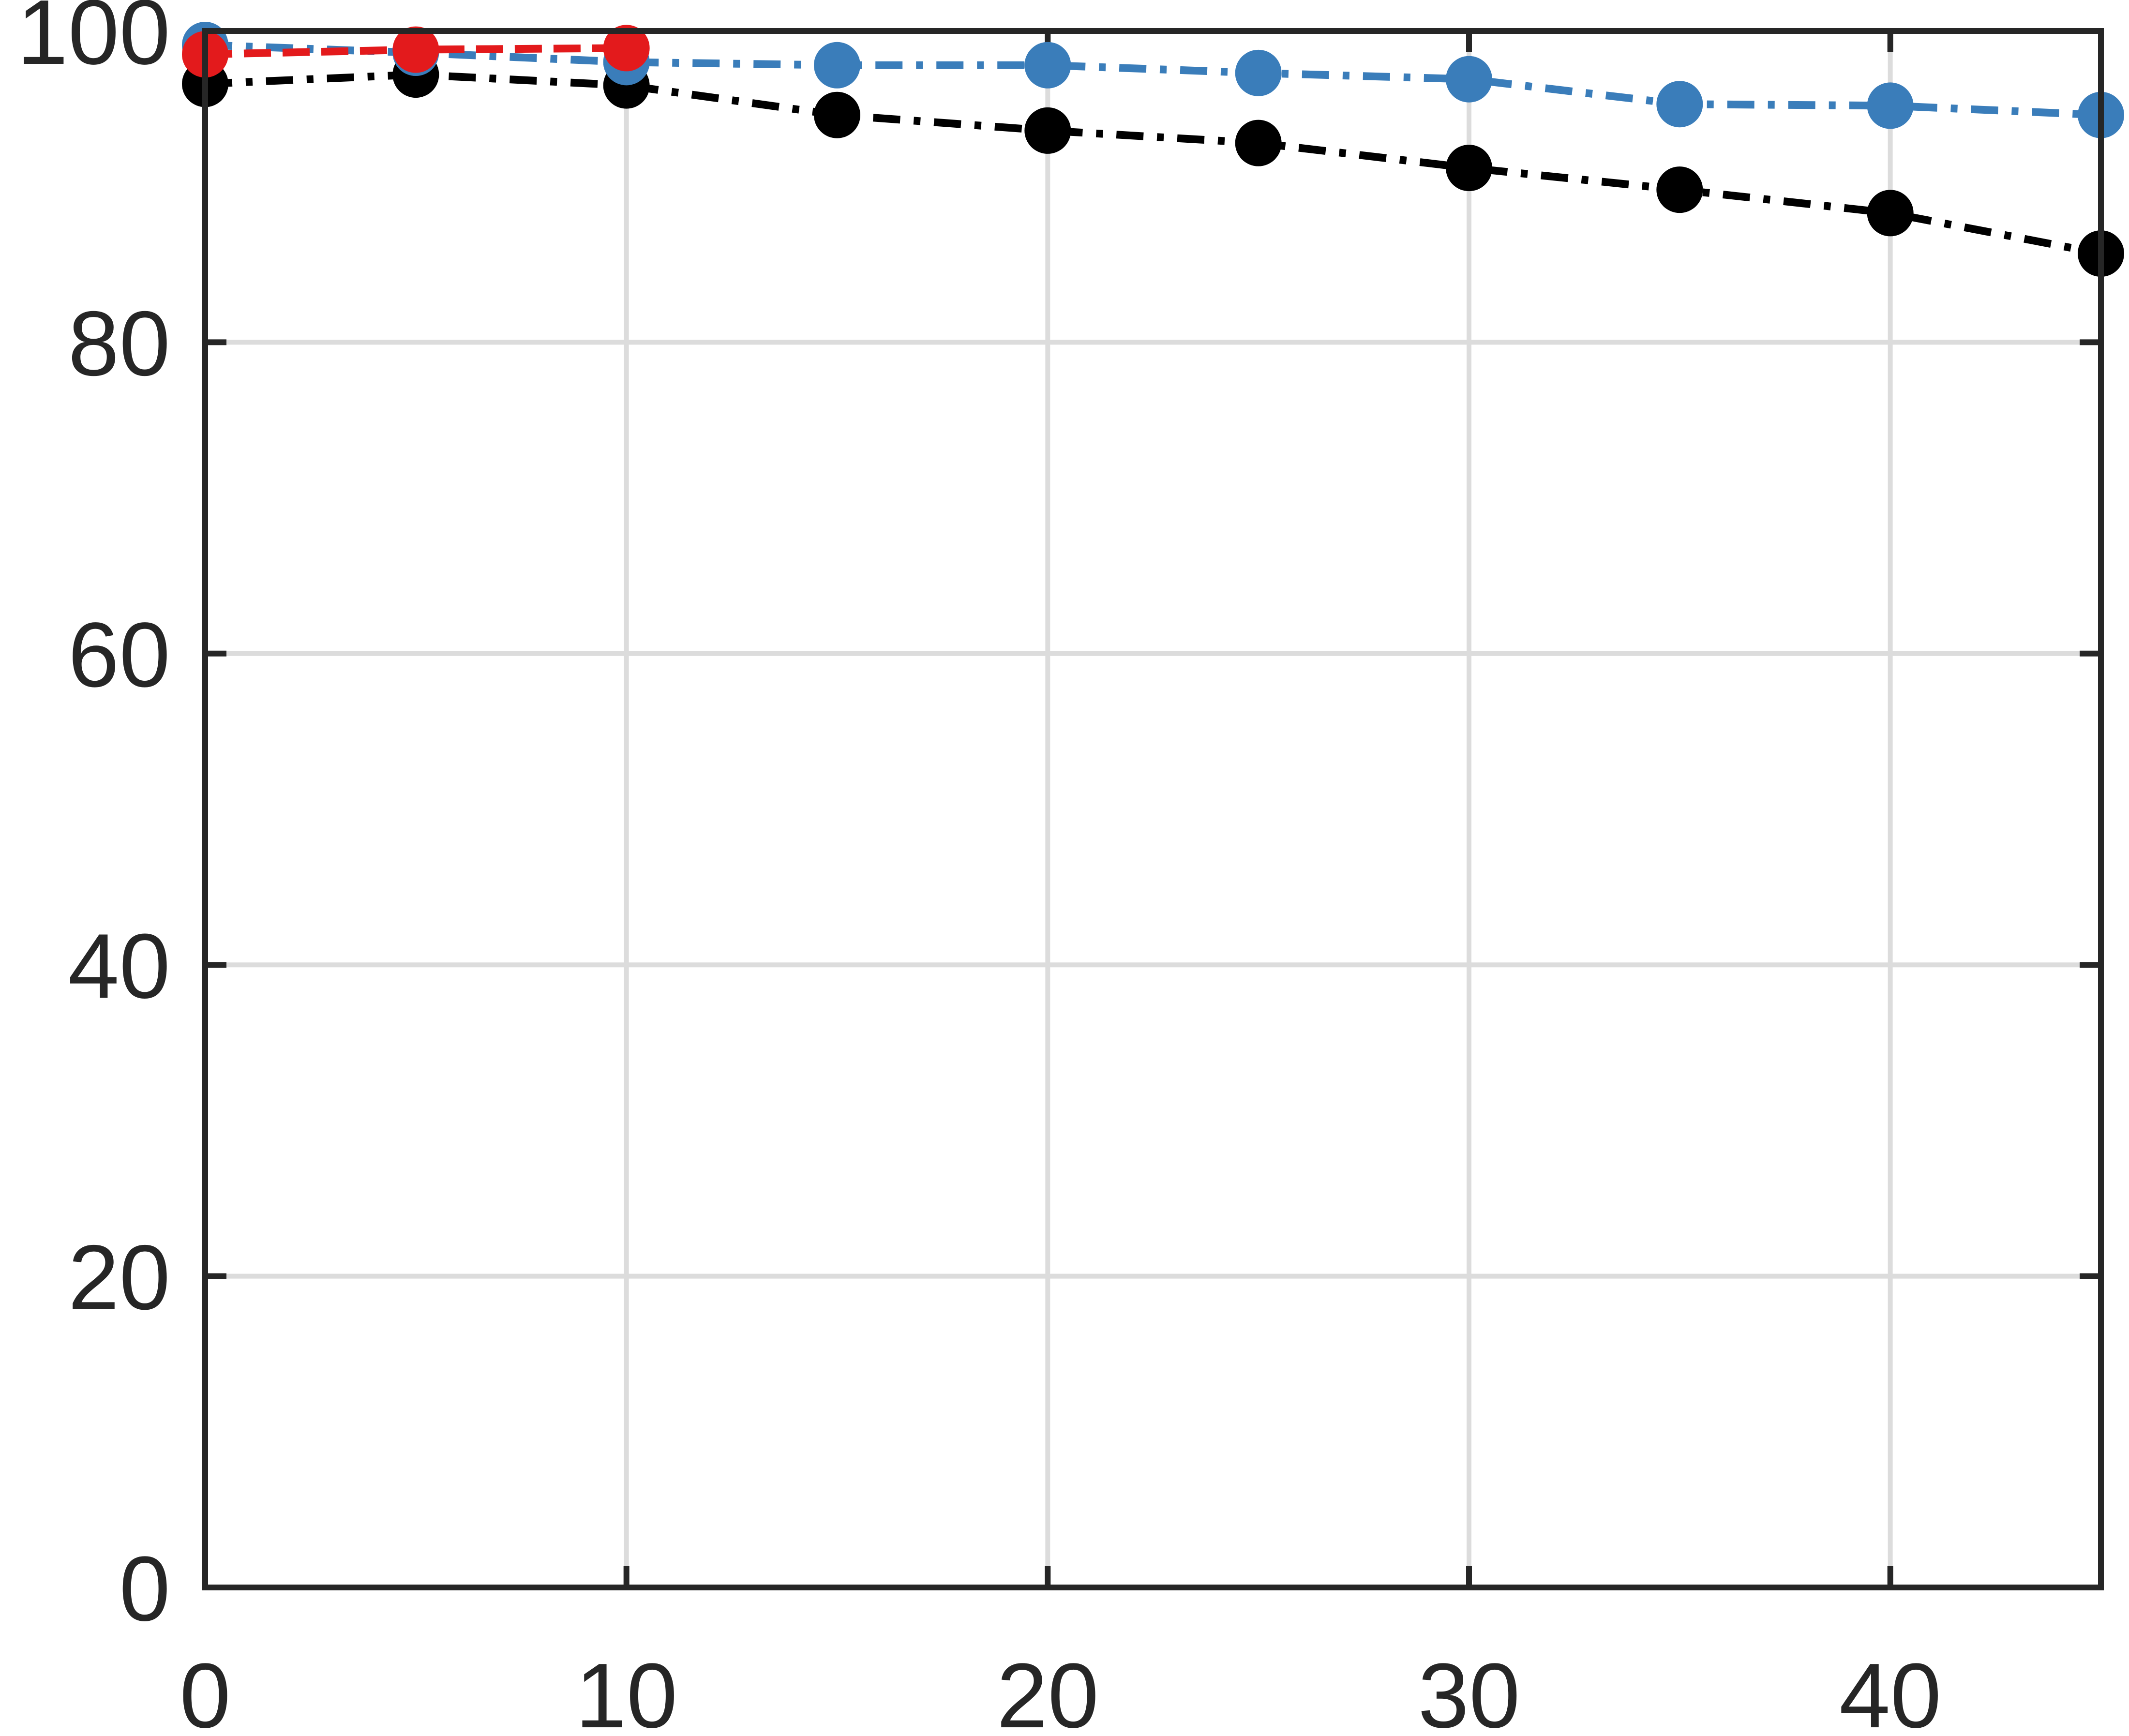 The height and width of the screenshot is (1736, 2129). Describe the element at coordinates (626, 1690) in the screenshot. I see `x-tick-label: 10` at that location.